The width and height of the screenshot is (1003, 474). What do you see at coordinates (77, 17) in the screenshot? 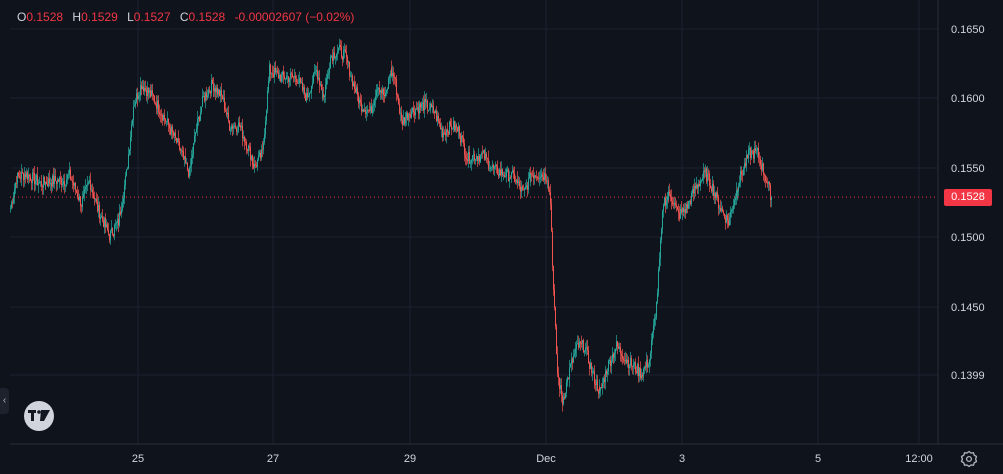
I see `high-label: H` at bounding box center [77, 17].